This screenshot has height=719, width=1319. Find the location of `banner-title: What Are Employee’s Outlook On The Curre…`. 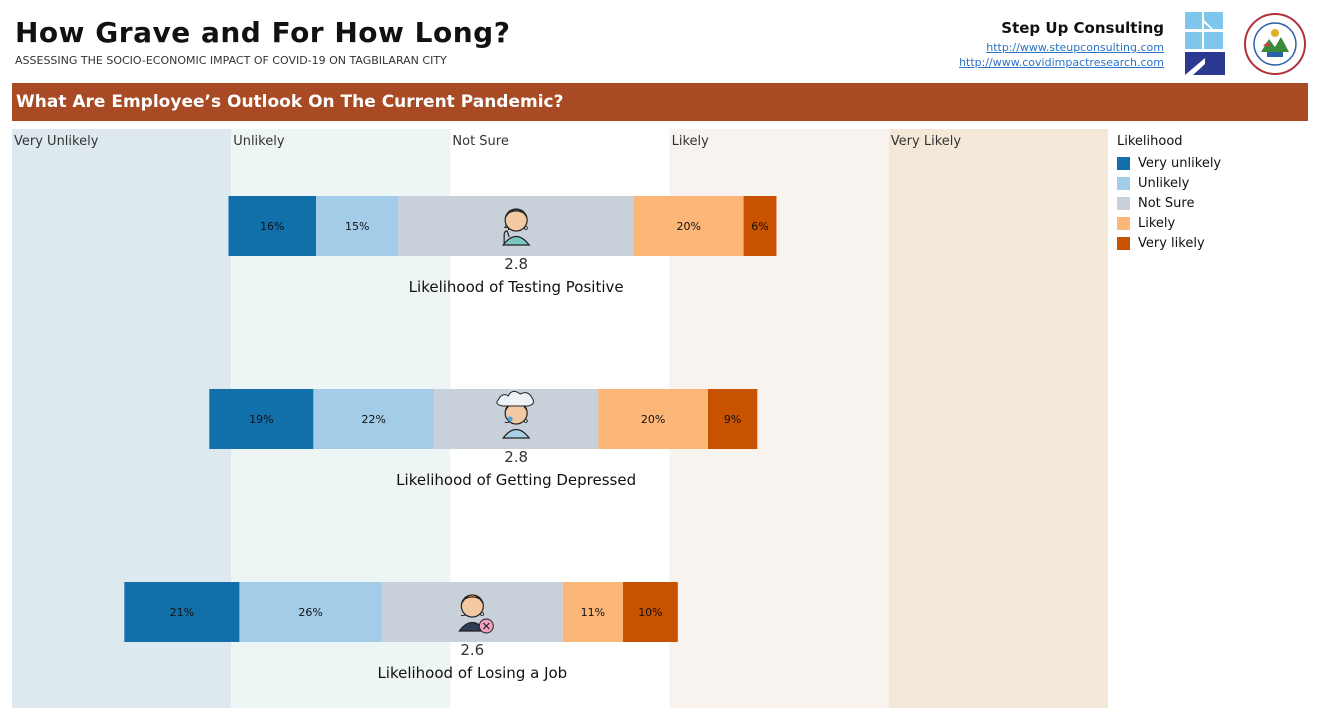

banner-title: What Are Employee’s Outlook On The Curre… is located at coordinates (290, 102).